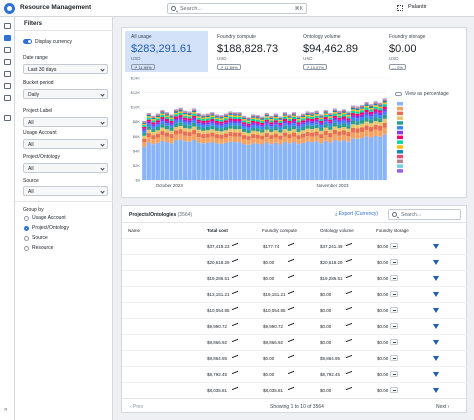 The height and width of the screenshot is (420, 474). Describe the element at coordinates (295, 310) in the screenshot. I see `table-row: $10,054.85 $10,054.85 $0.00 $0.00` at that location.